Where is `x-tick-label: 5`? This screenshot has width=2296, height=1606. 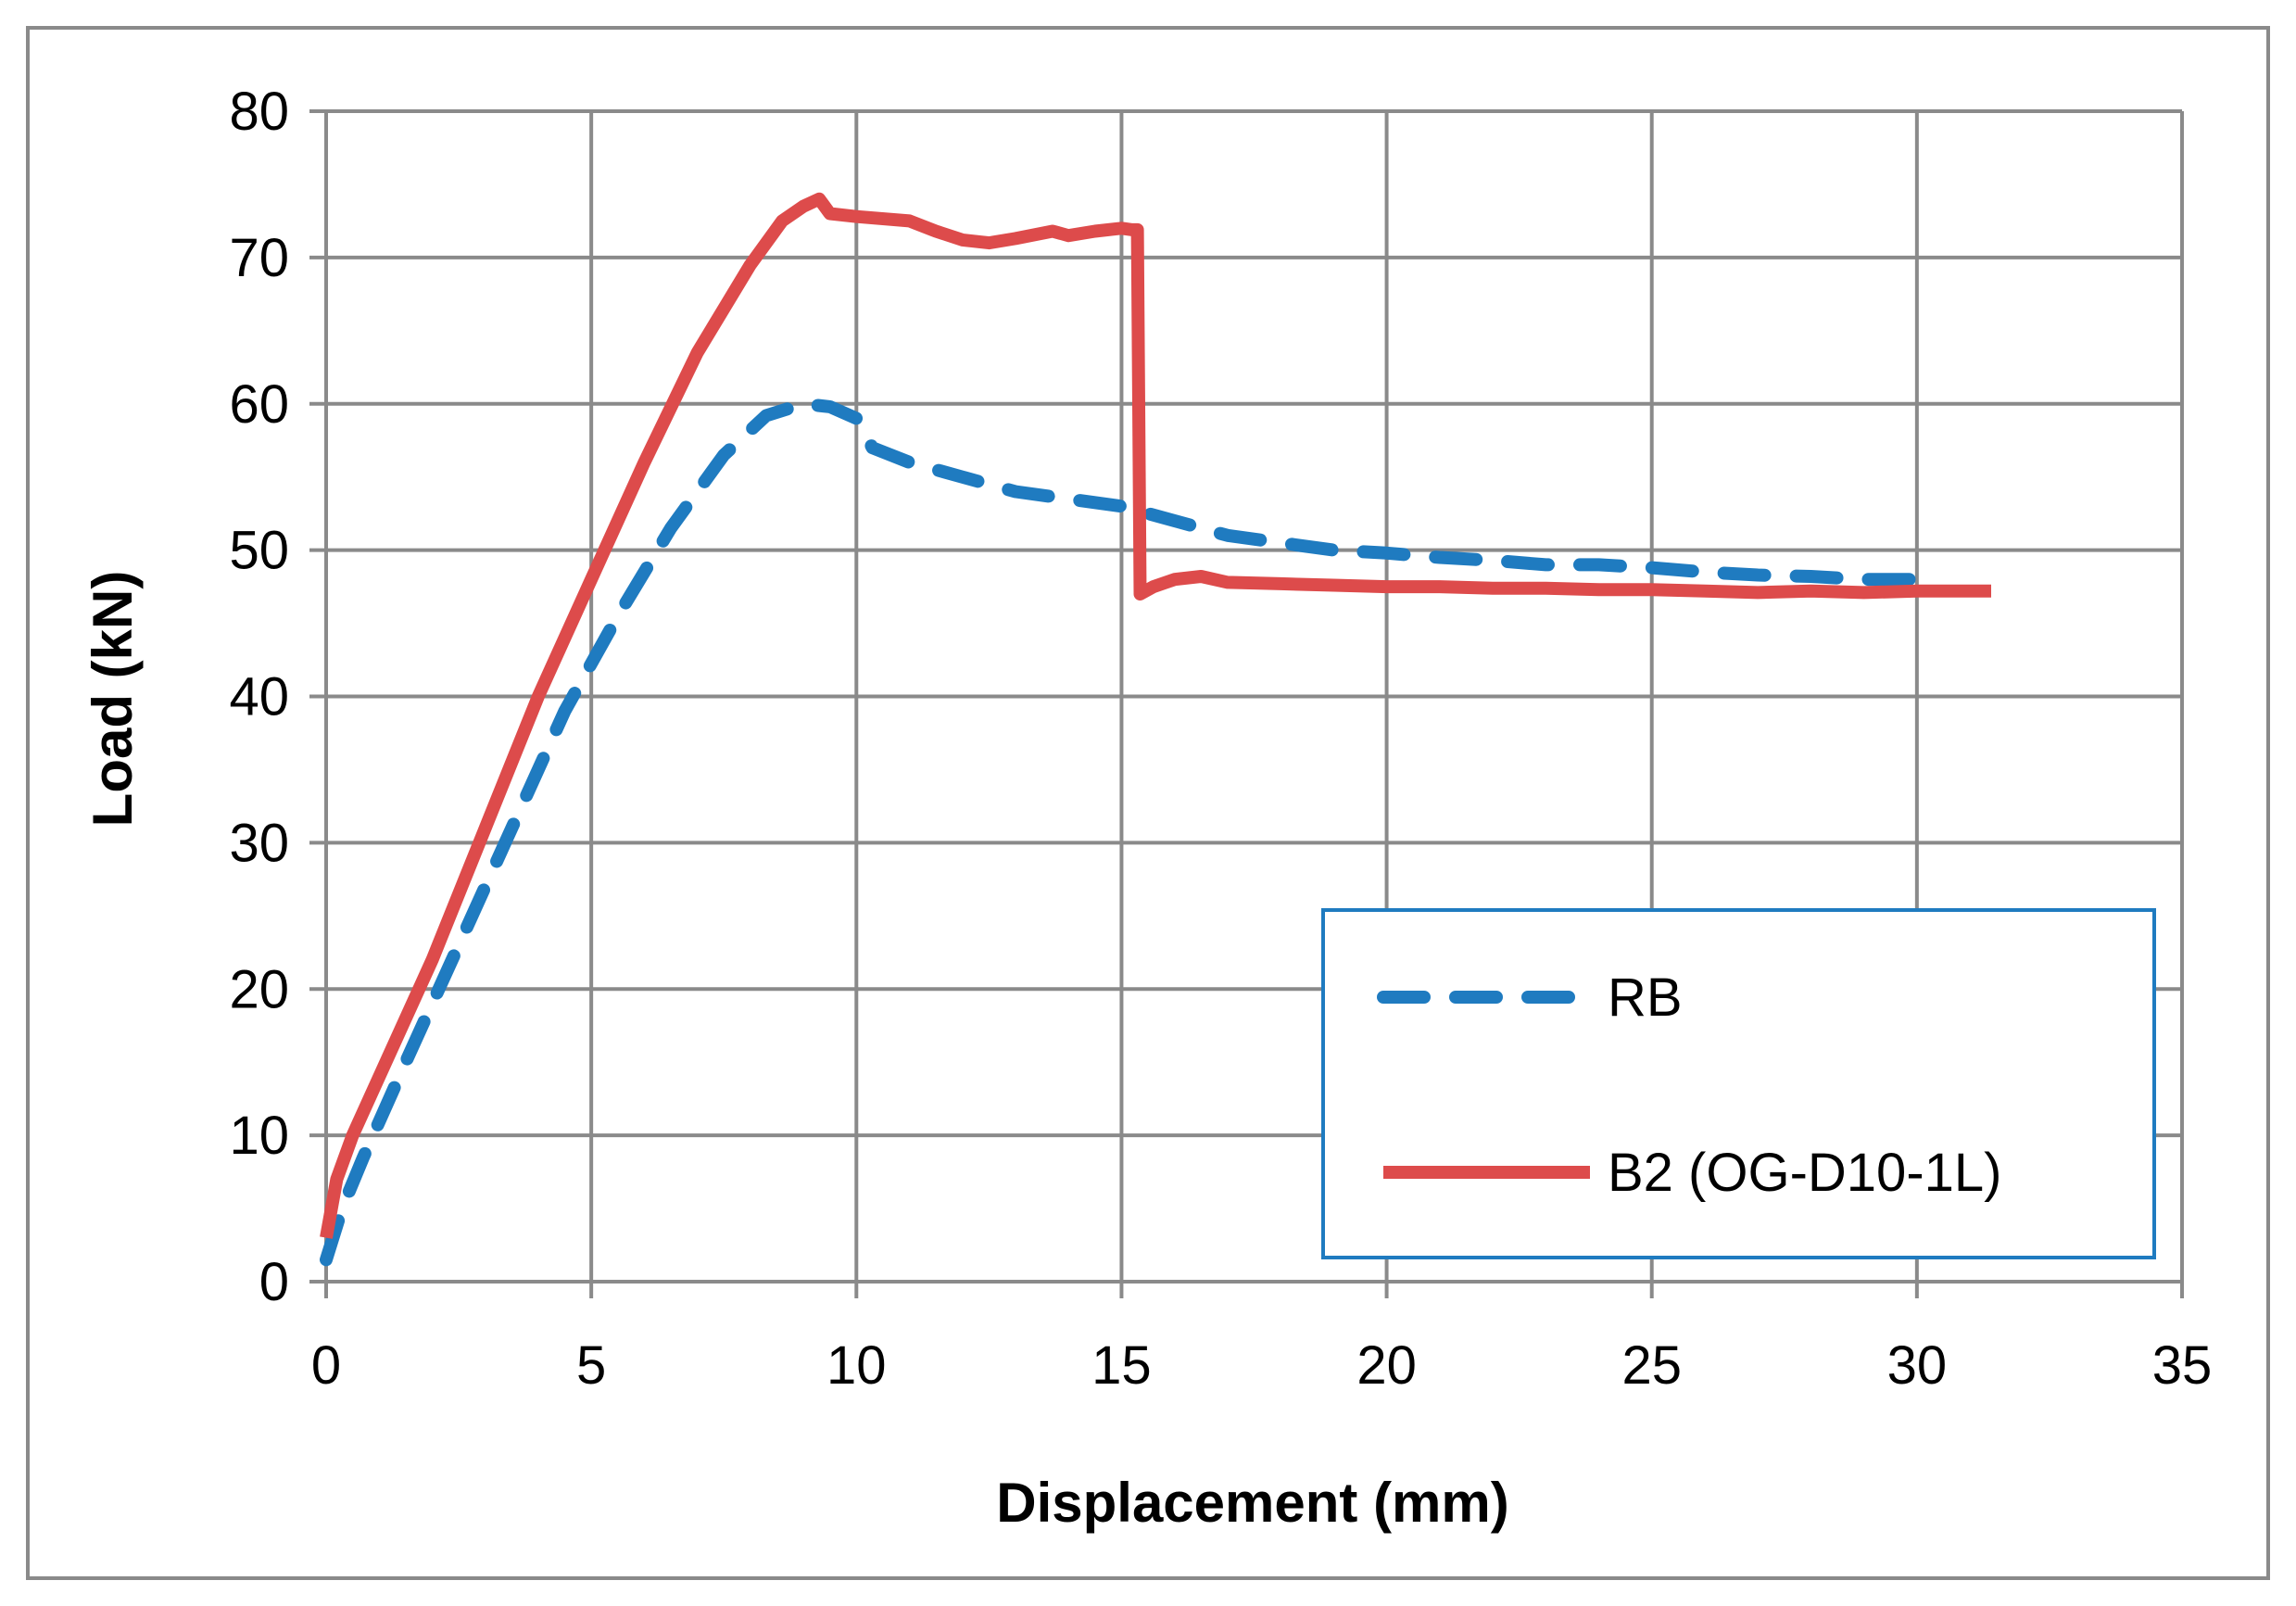 x-tick-label: 5 is located at coordinates (591, 1366).